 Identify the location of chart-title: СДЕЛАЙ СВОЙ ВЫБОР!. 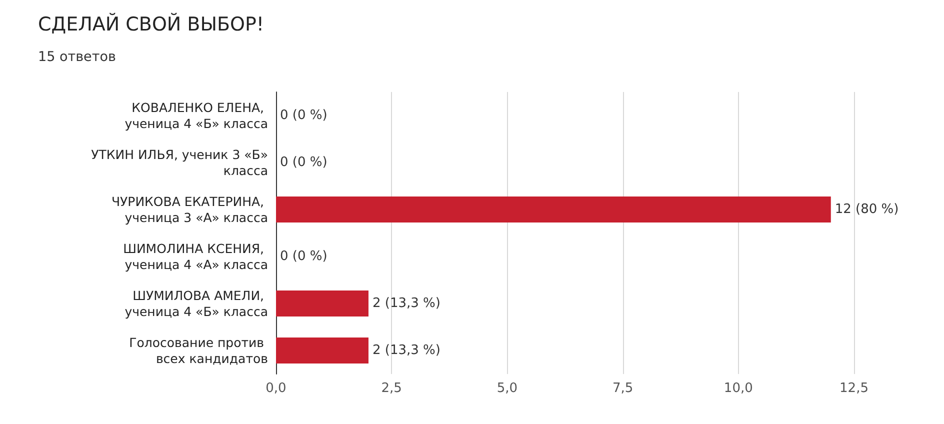
(151, 24).